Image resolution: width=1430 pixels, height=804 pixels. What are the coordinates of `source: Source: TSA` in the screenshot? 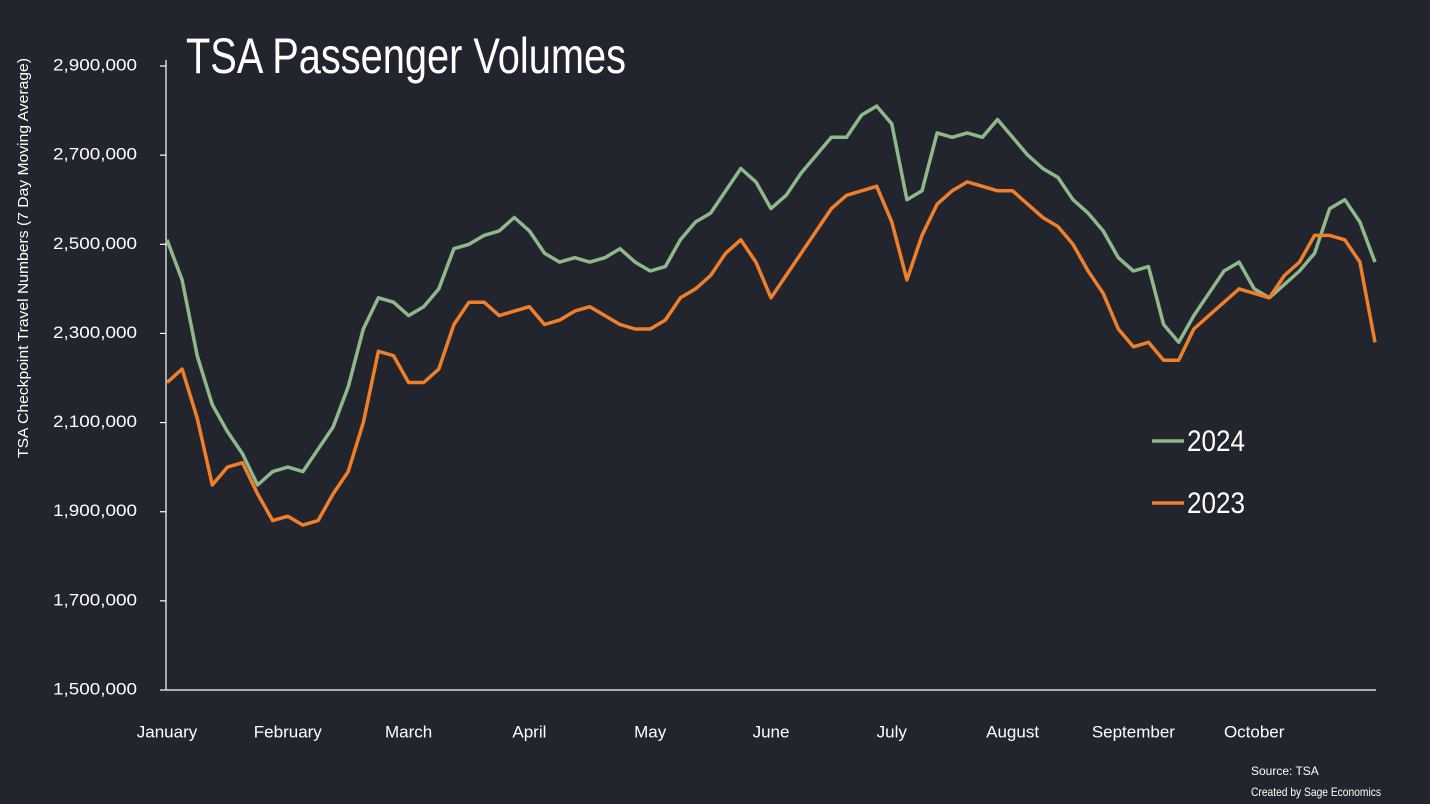 It's located at (1285, 771).